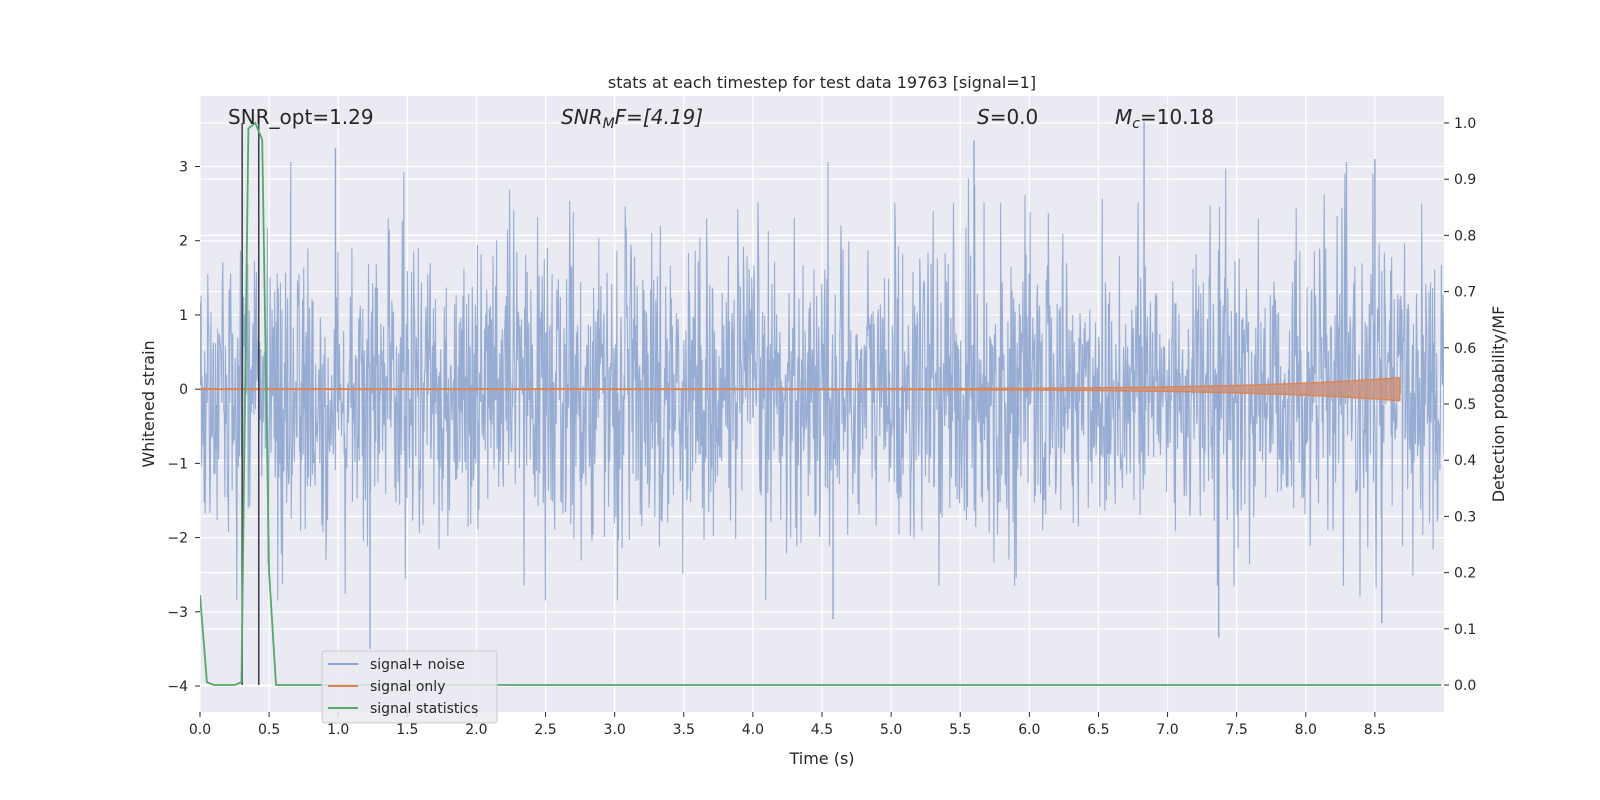 The image size is (1600, 800). Describe the element at coordinates (582, 117) in the screenshot. I see `snr-mf-main: SNR` at that location.